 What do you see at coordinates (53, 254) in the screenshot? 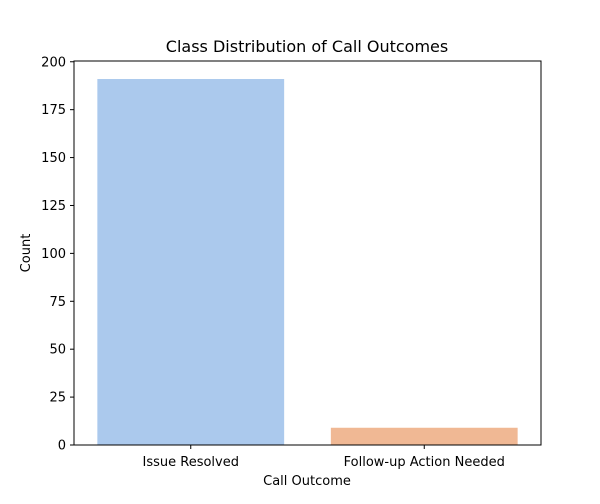
I see `y-tick-label: 100` at bounding box center [53, 254].